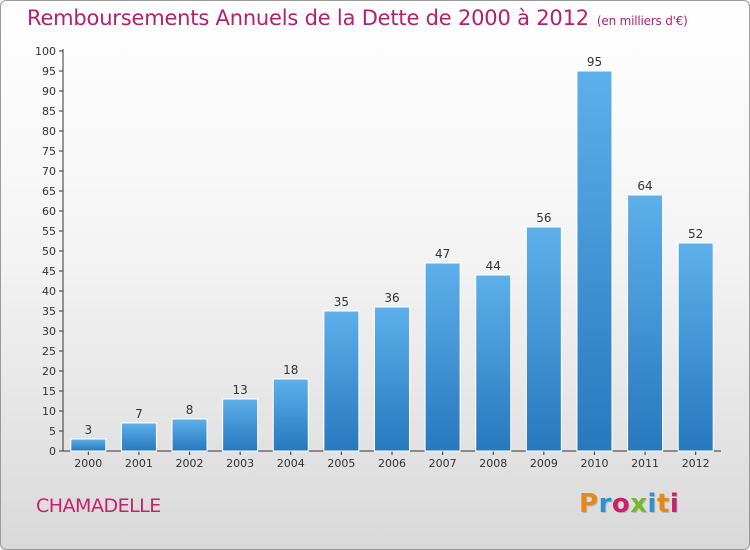 The height and width of the screenshot is (550, 750). What do you see at coordinates (442, 254) in the screenshot?
I see `bar-value-label: 47` at bounding box center [442, 254].